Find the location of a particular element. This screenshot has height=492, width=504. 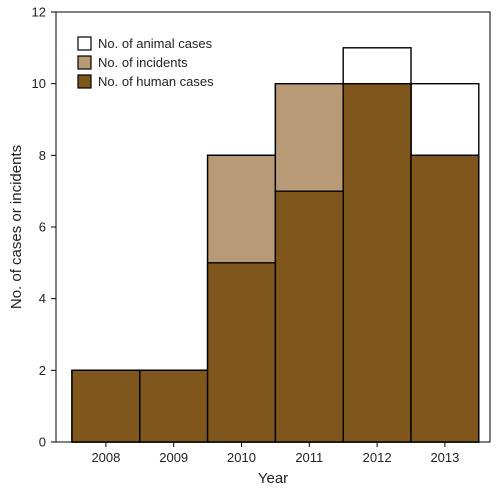

y-tick-label: 2 is located at coordinates (42, 370).